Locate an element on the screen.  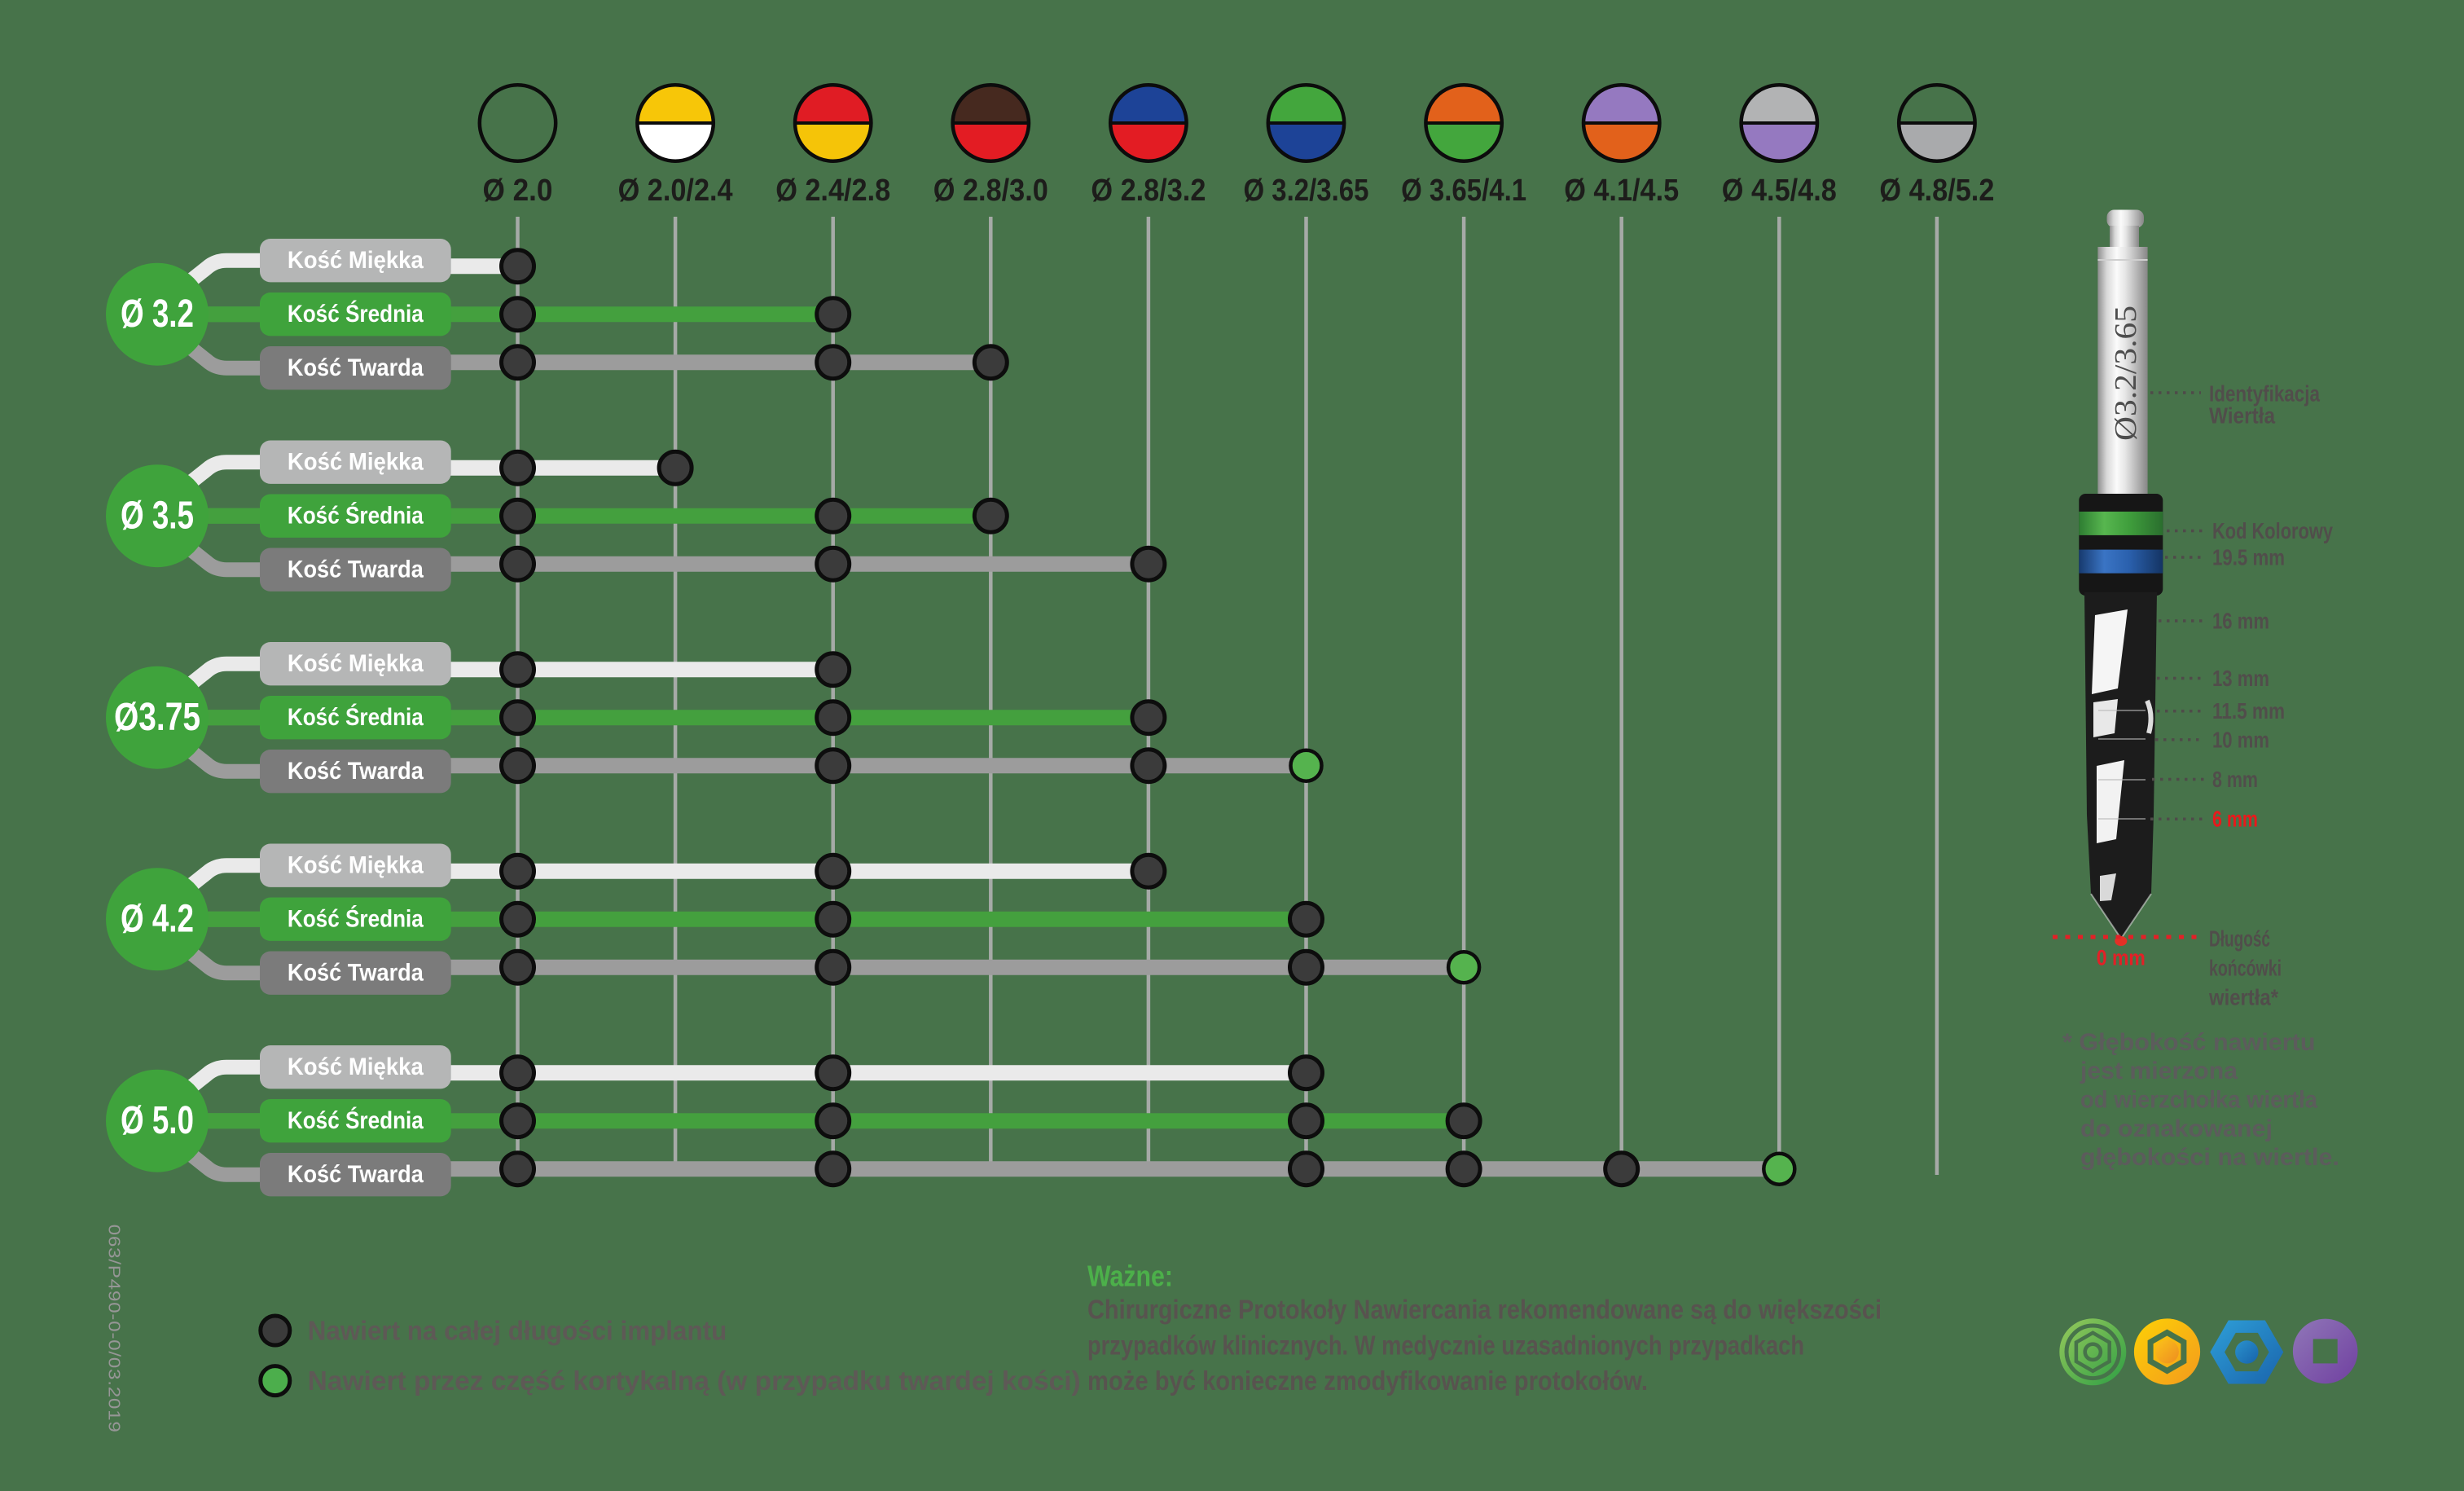
svg-text: Identyfikacja is located at coordinates (2264, 394).